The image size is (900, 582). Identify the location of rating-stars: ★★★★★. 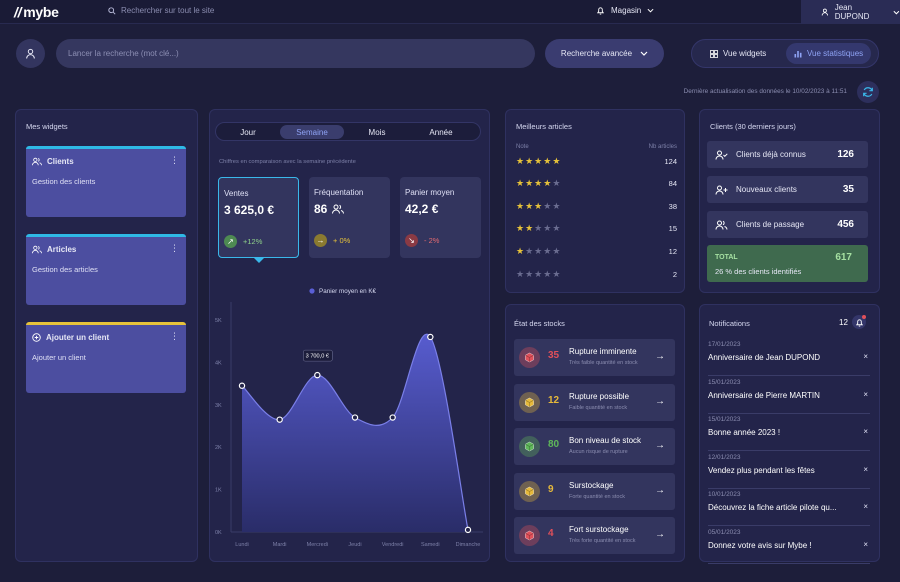
(538, 251).